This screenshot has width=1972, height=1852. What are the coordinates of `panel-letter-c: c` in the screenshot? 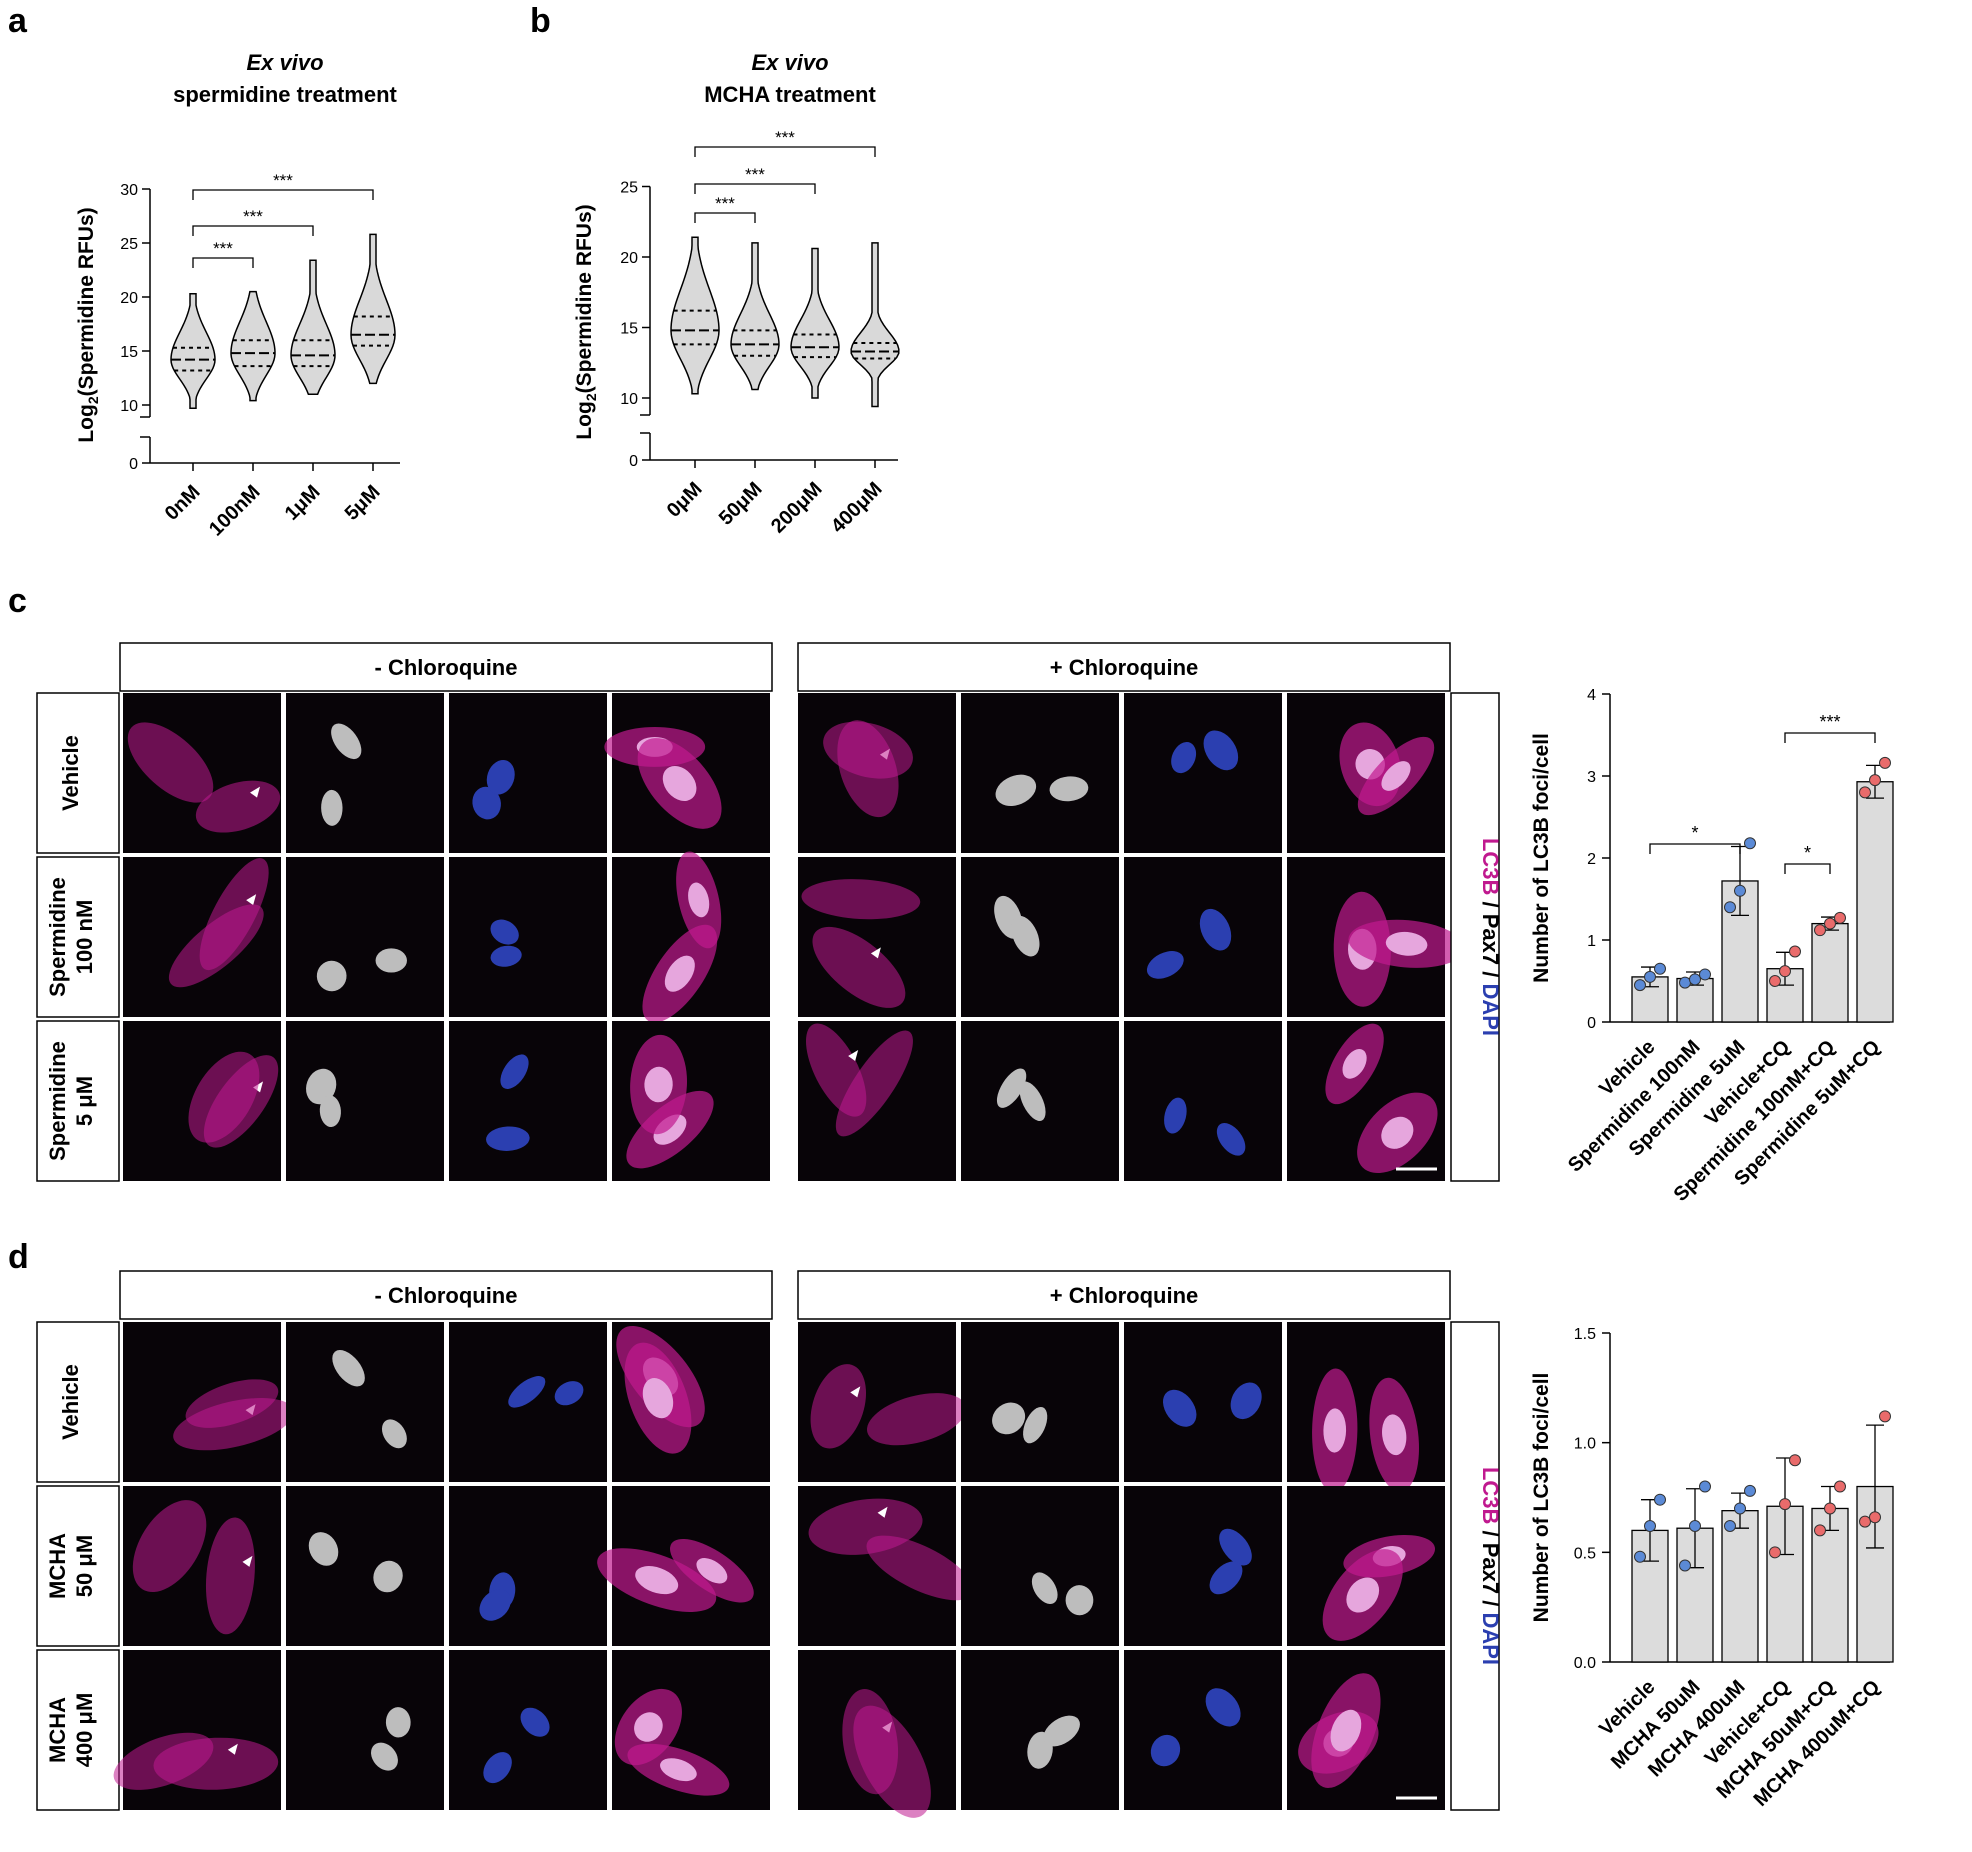 It's located at (17, 601).